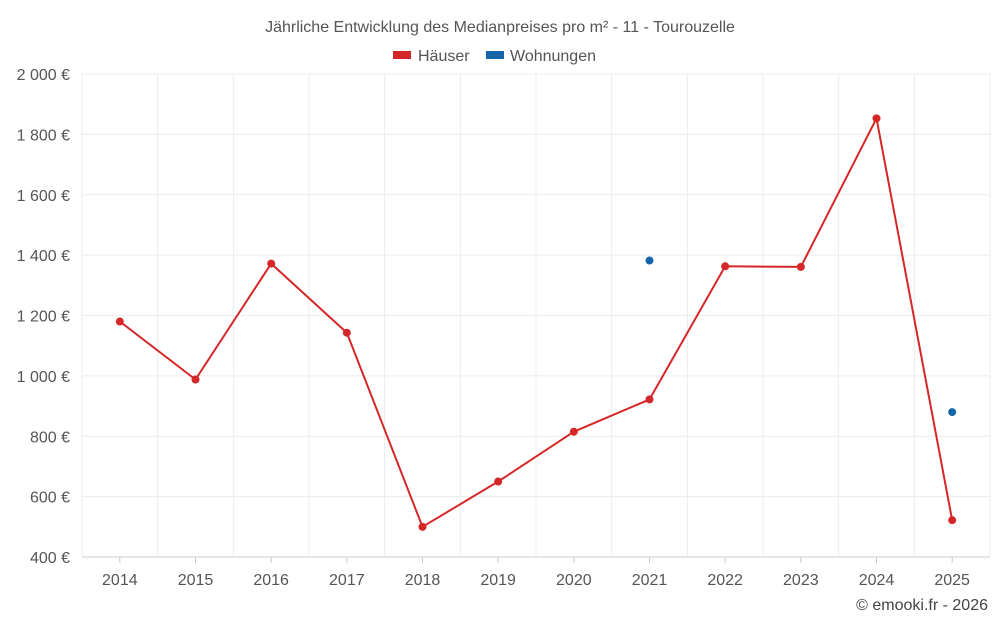 Image resolution: width=1000 pixels, height=630 pixels. I want to click on x-tick-label: 2014, so click(120, 580).